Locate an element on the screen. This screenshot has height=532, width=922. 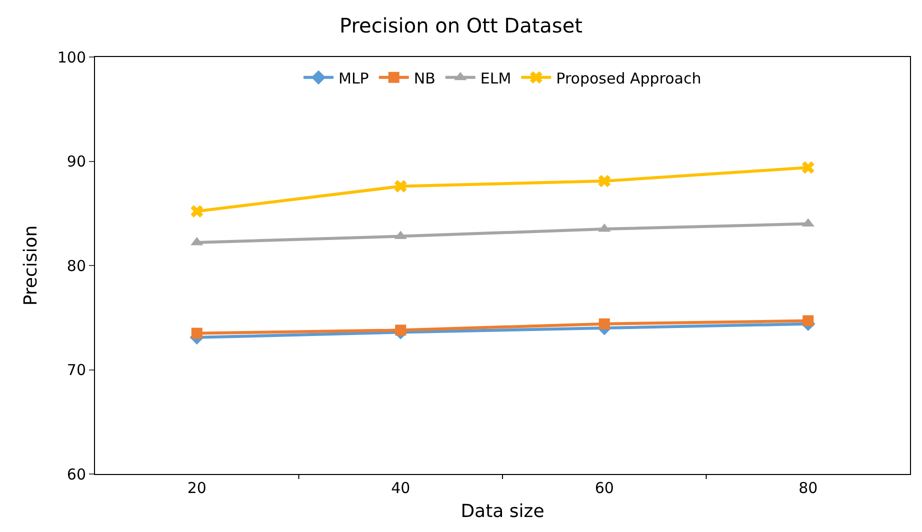
chart-title: Precision on Ott Dataset is located at coordinates (461, 26).